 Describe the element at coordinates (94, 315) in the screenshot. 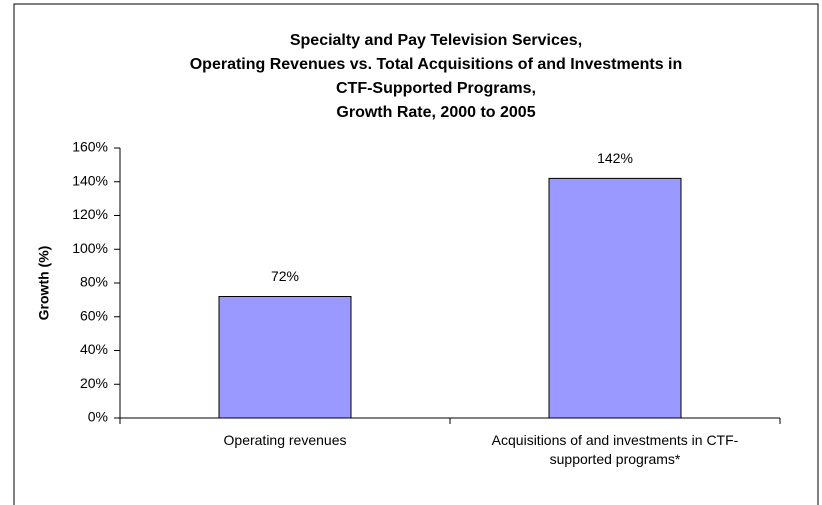

I see `y-tick-label: 60%` at that location.